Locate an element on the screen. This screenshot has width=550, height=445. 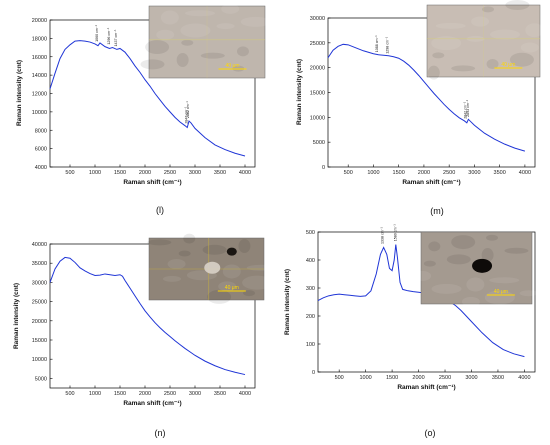
y-tick-label: 100 is located at coordinates (310, 345).